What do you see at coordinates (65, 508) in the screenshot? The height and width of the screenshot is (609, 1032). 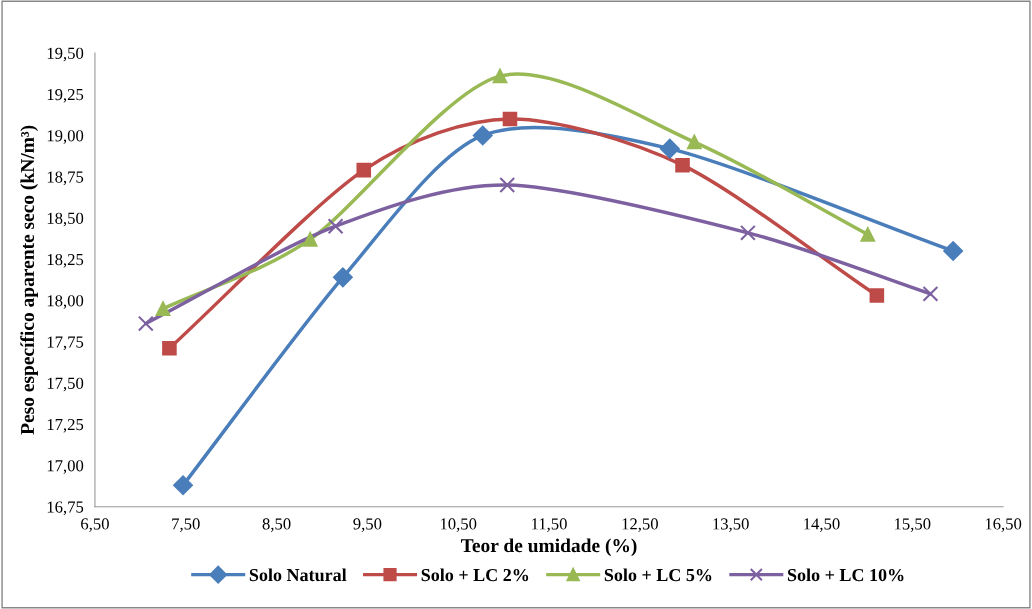 I see `y-tick-label: 16,75` at bounding box center [65, 508].